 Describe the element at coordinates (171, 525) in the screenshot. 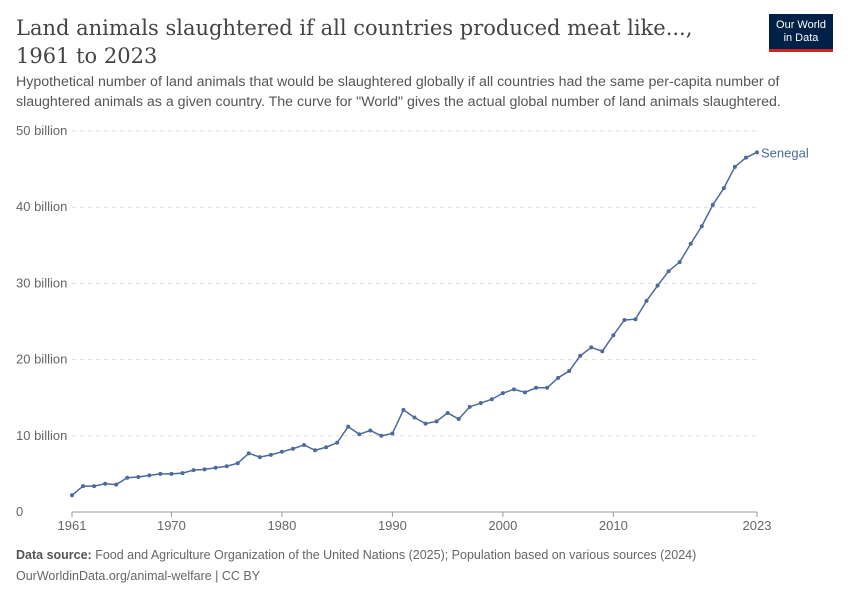

I see `x-tick-label: 1970` at that location.